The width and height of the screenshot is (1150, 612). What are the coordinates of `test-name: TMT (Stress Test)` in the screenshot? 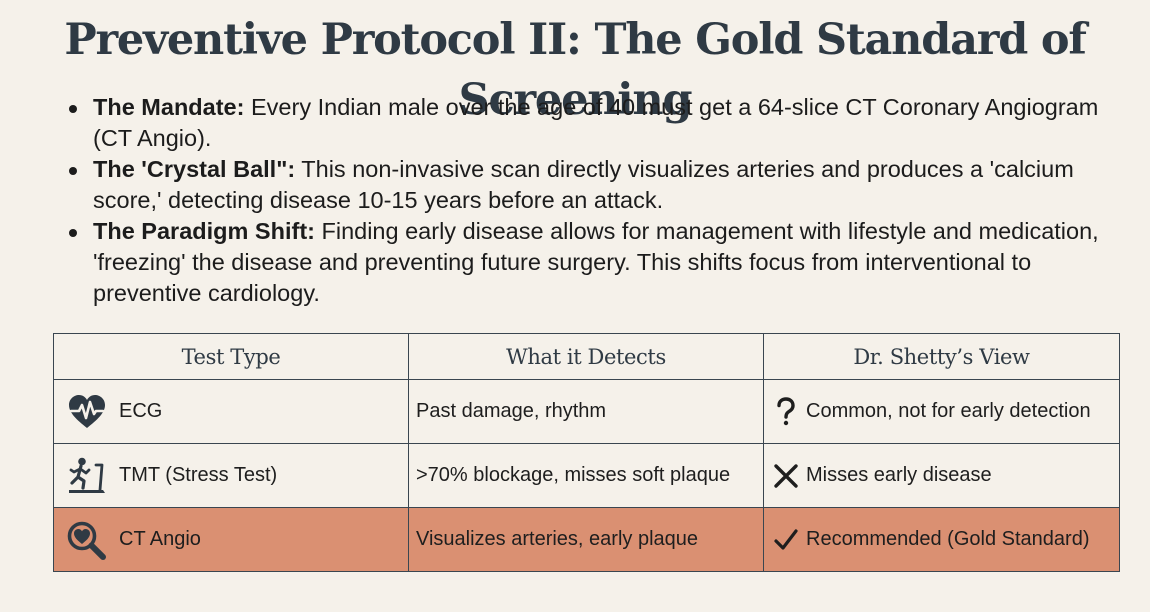 It's located at (198, 475).